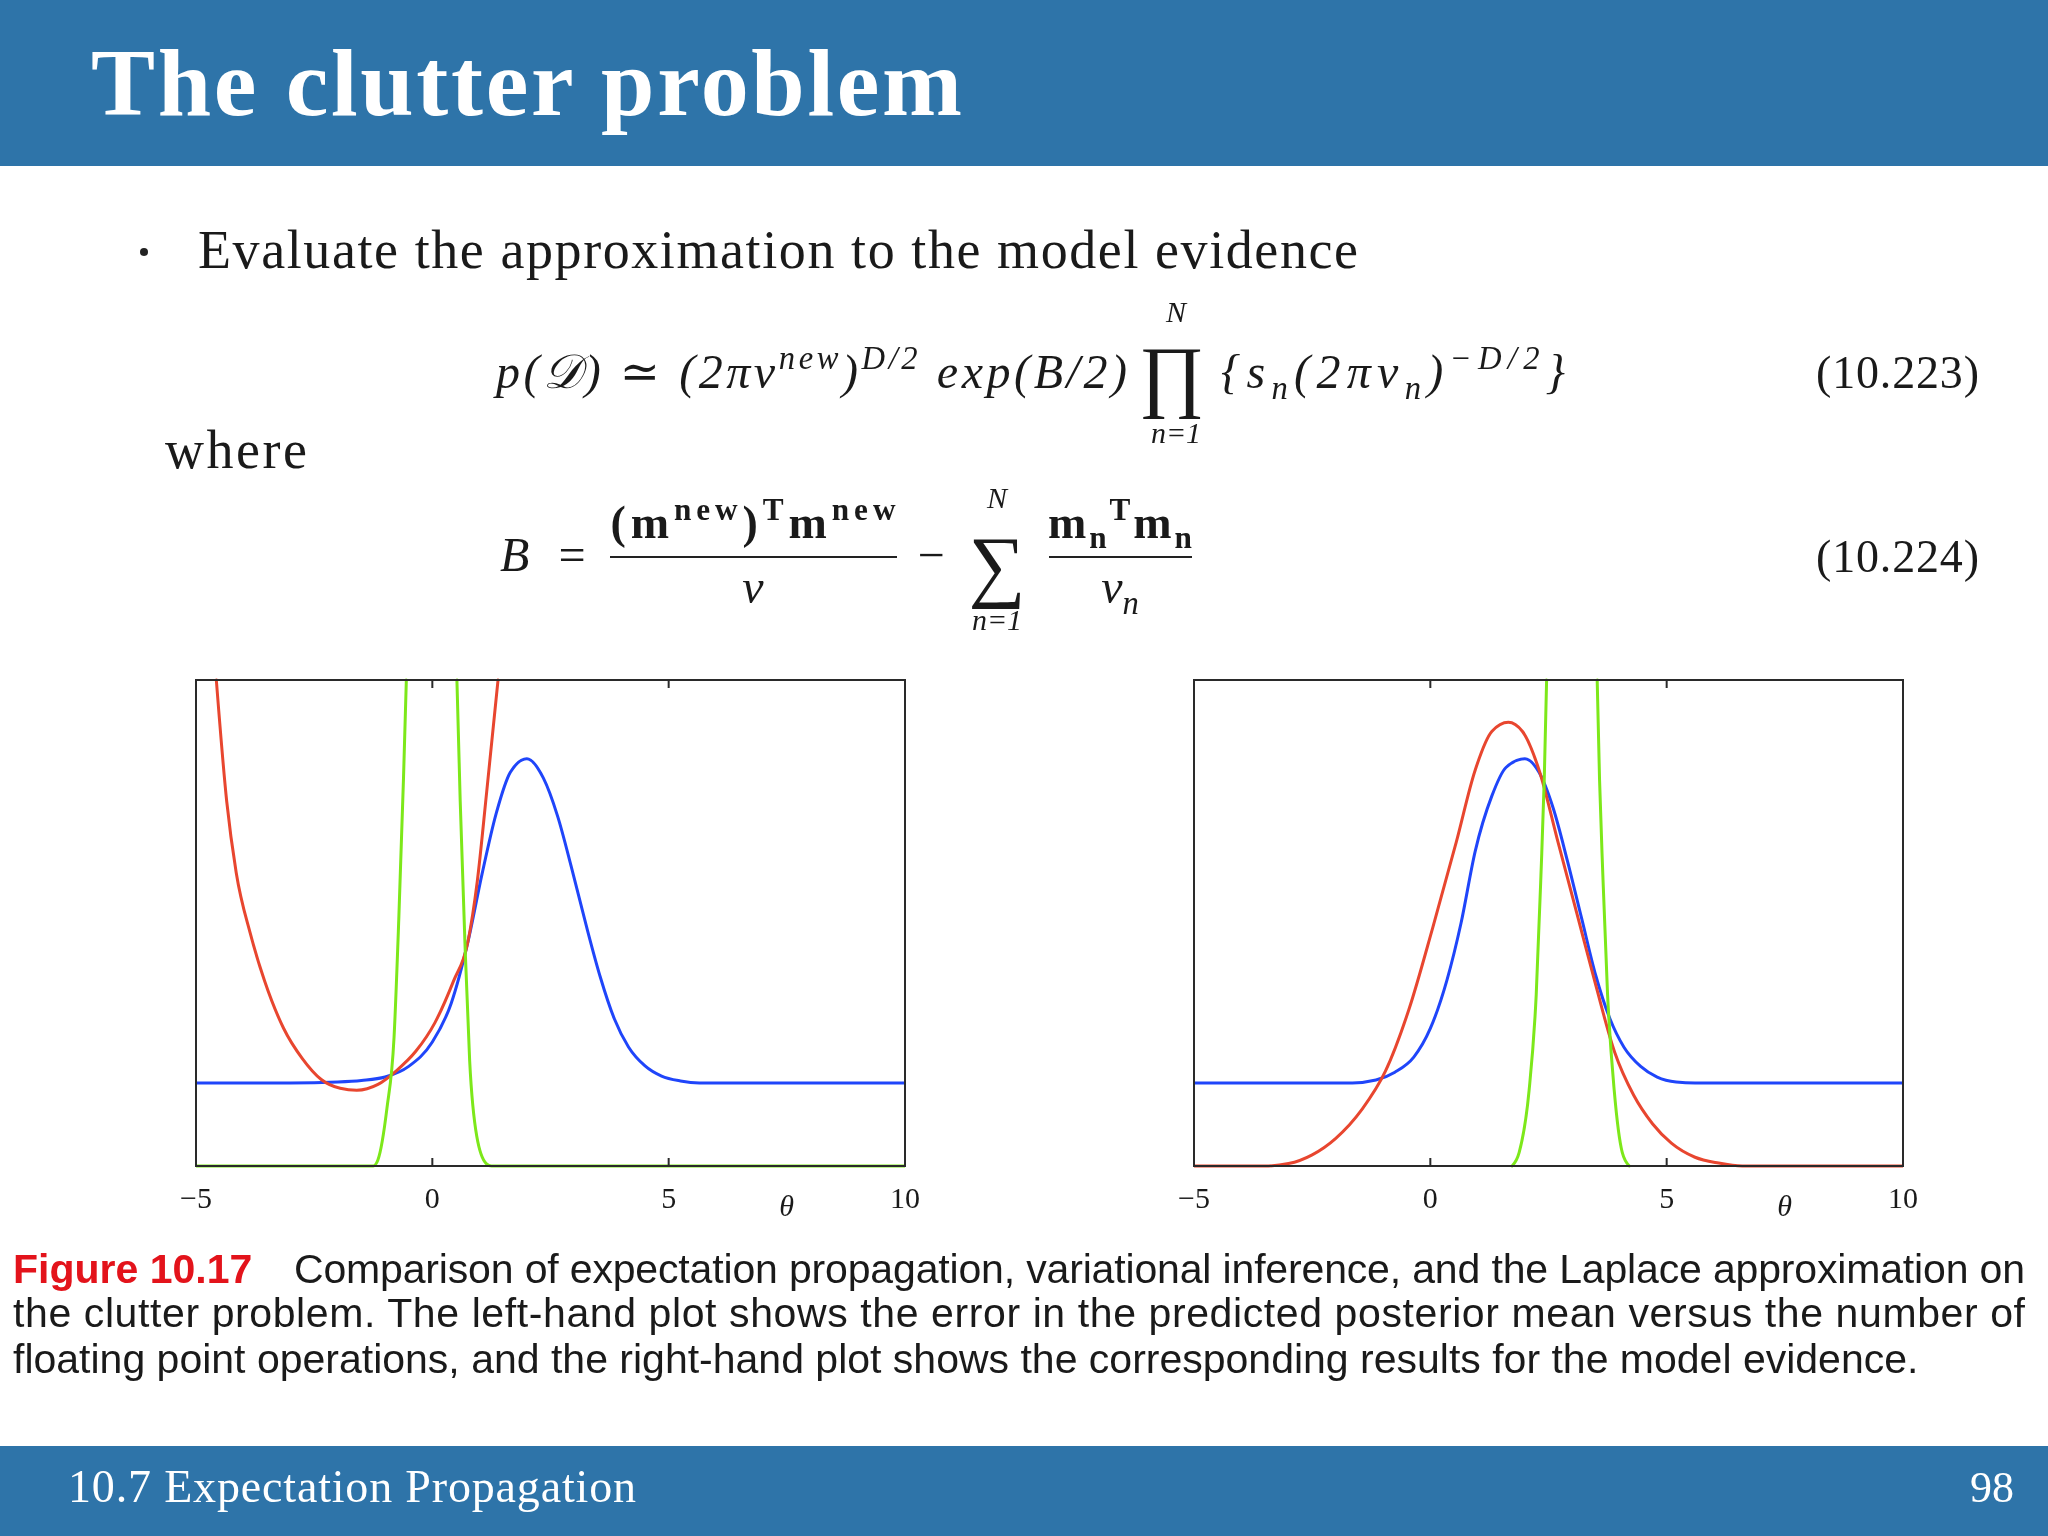 This screenshot has height=1536, width=2048. Describe the element at coordinates (352, 1486) in the screenshot. I see `text: 10.7 Expectation Propagation` at that location.